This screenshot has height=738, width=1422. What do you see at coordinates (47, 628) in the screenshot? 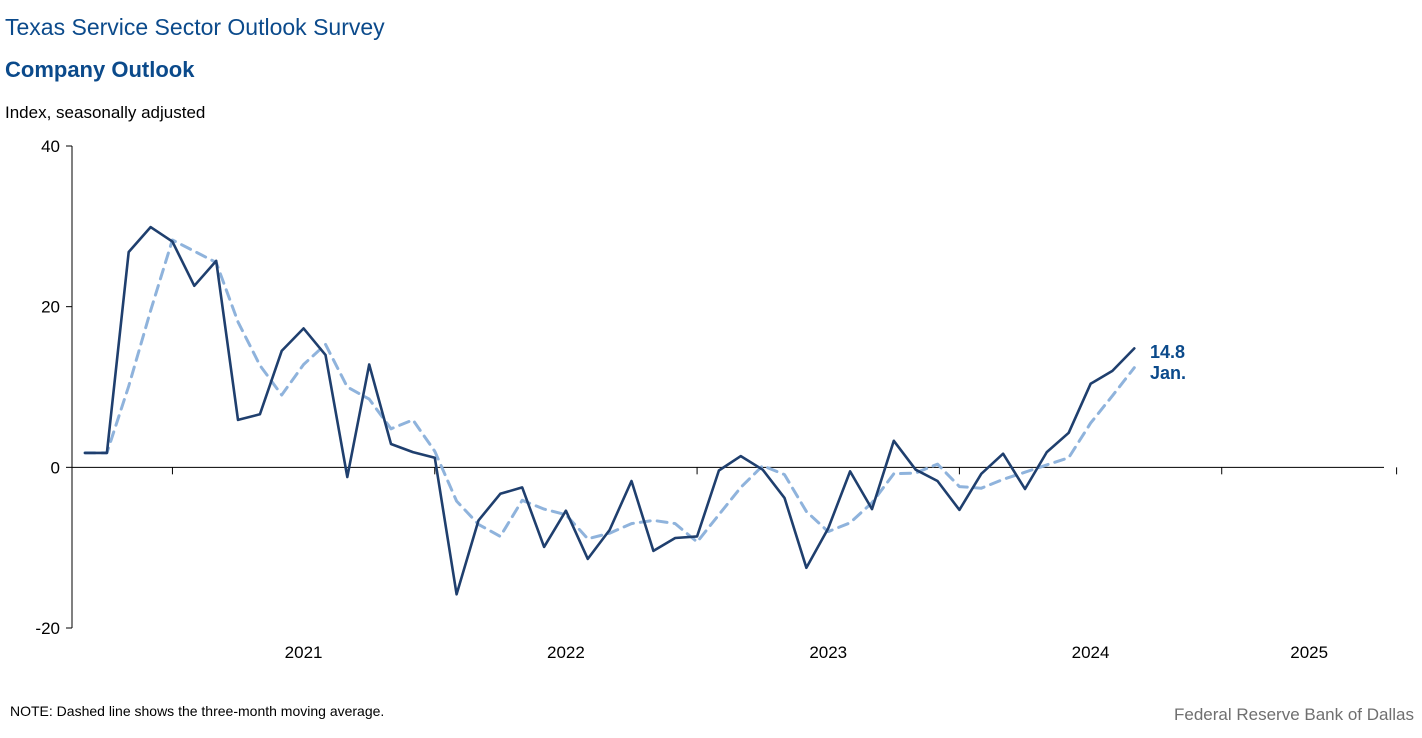
I see `y-tick-label: -20` at bounding box center [47, 628].